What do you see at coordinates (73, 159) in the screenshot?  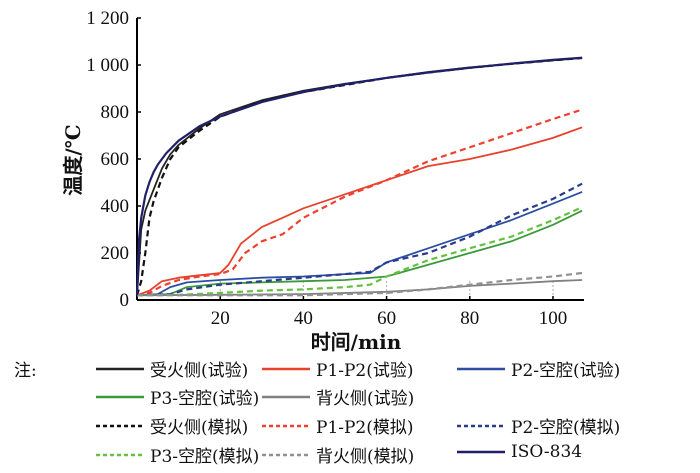 I see `y-axis-label: 温度/℃` at bounding box center [73, 159].